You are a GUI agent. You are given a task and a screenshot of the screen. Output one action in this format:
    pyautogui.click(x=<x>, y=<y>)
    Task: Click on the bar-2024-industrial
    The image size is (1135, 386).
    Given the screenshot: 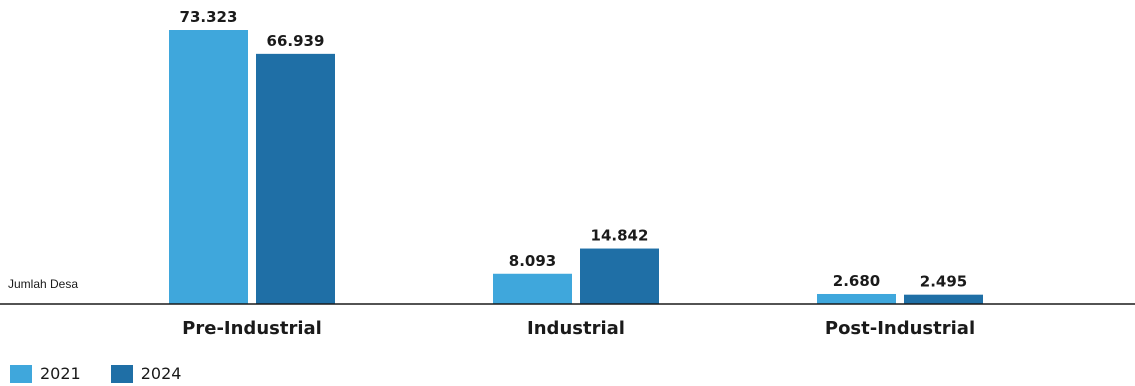 What is the action you would take?
    pyautogui.click(x=619, y=276)
    